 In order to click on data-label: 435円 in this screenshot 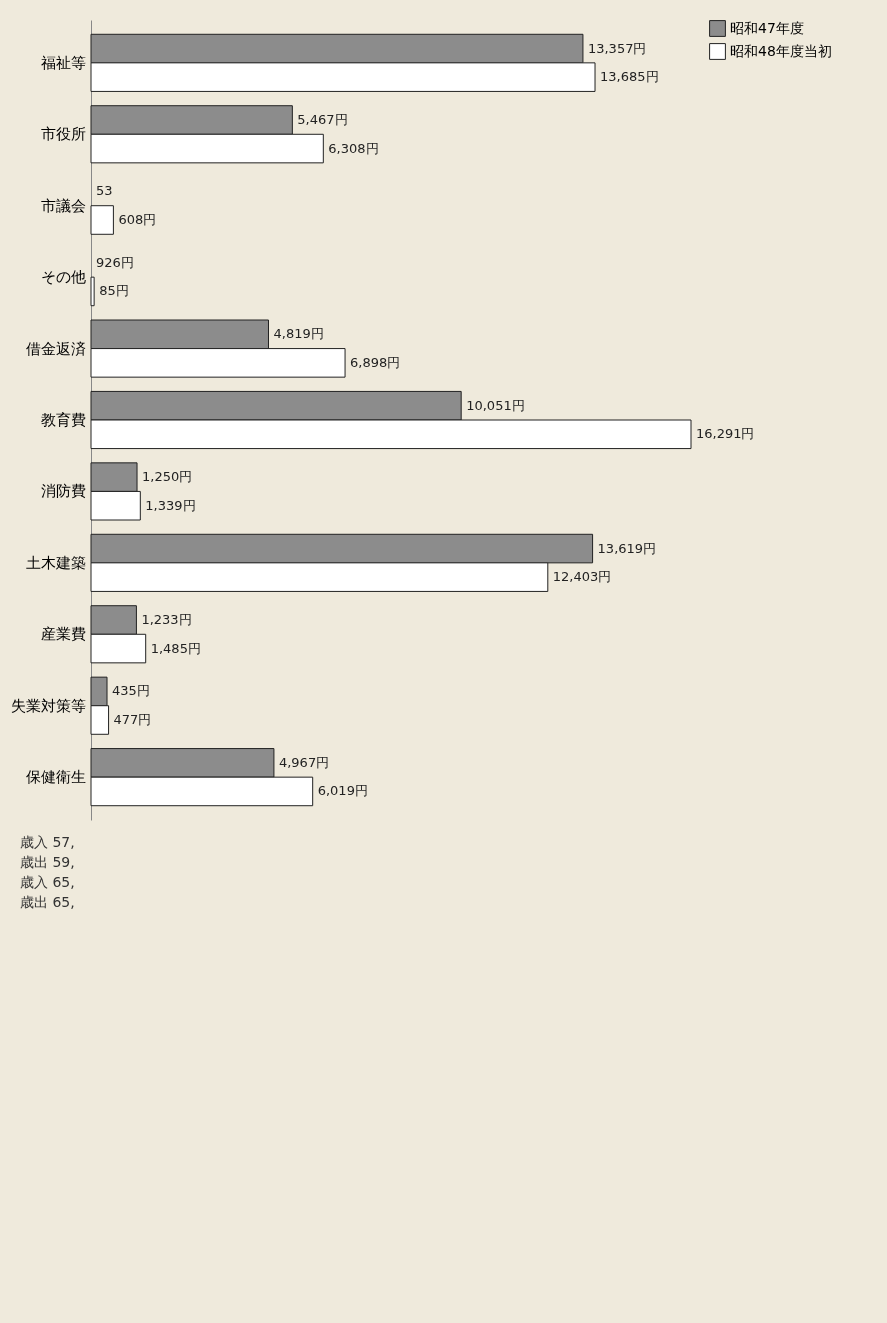, I will do `click(131, 691)`.